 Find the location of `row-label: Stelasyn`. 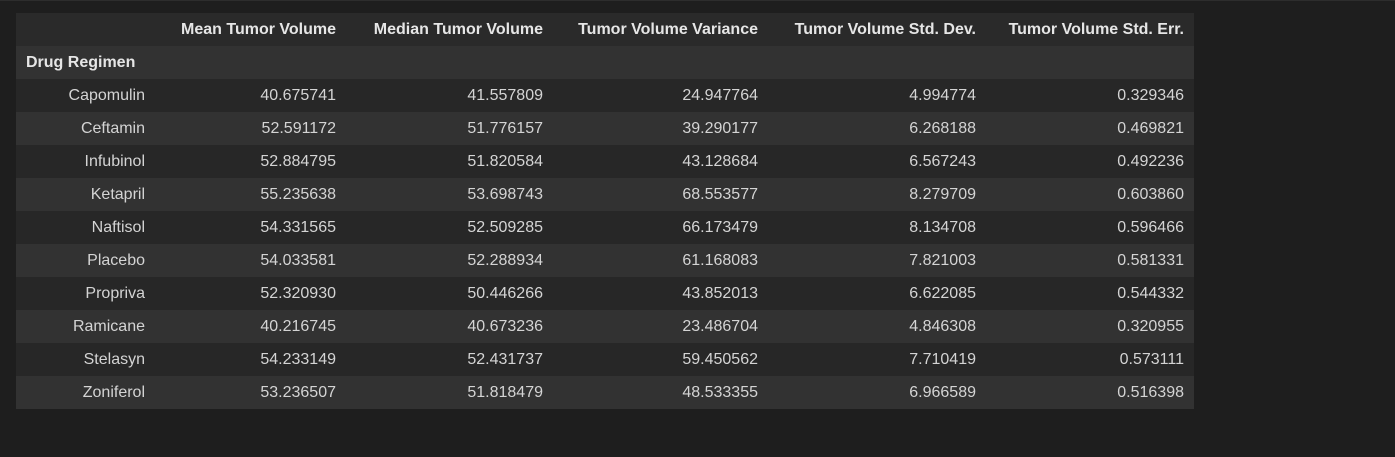

row-label: Stelasyn is located at coordinates (85, 359).